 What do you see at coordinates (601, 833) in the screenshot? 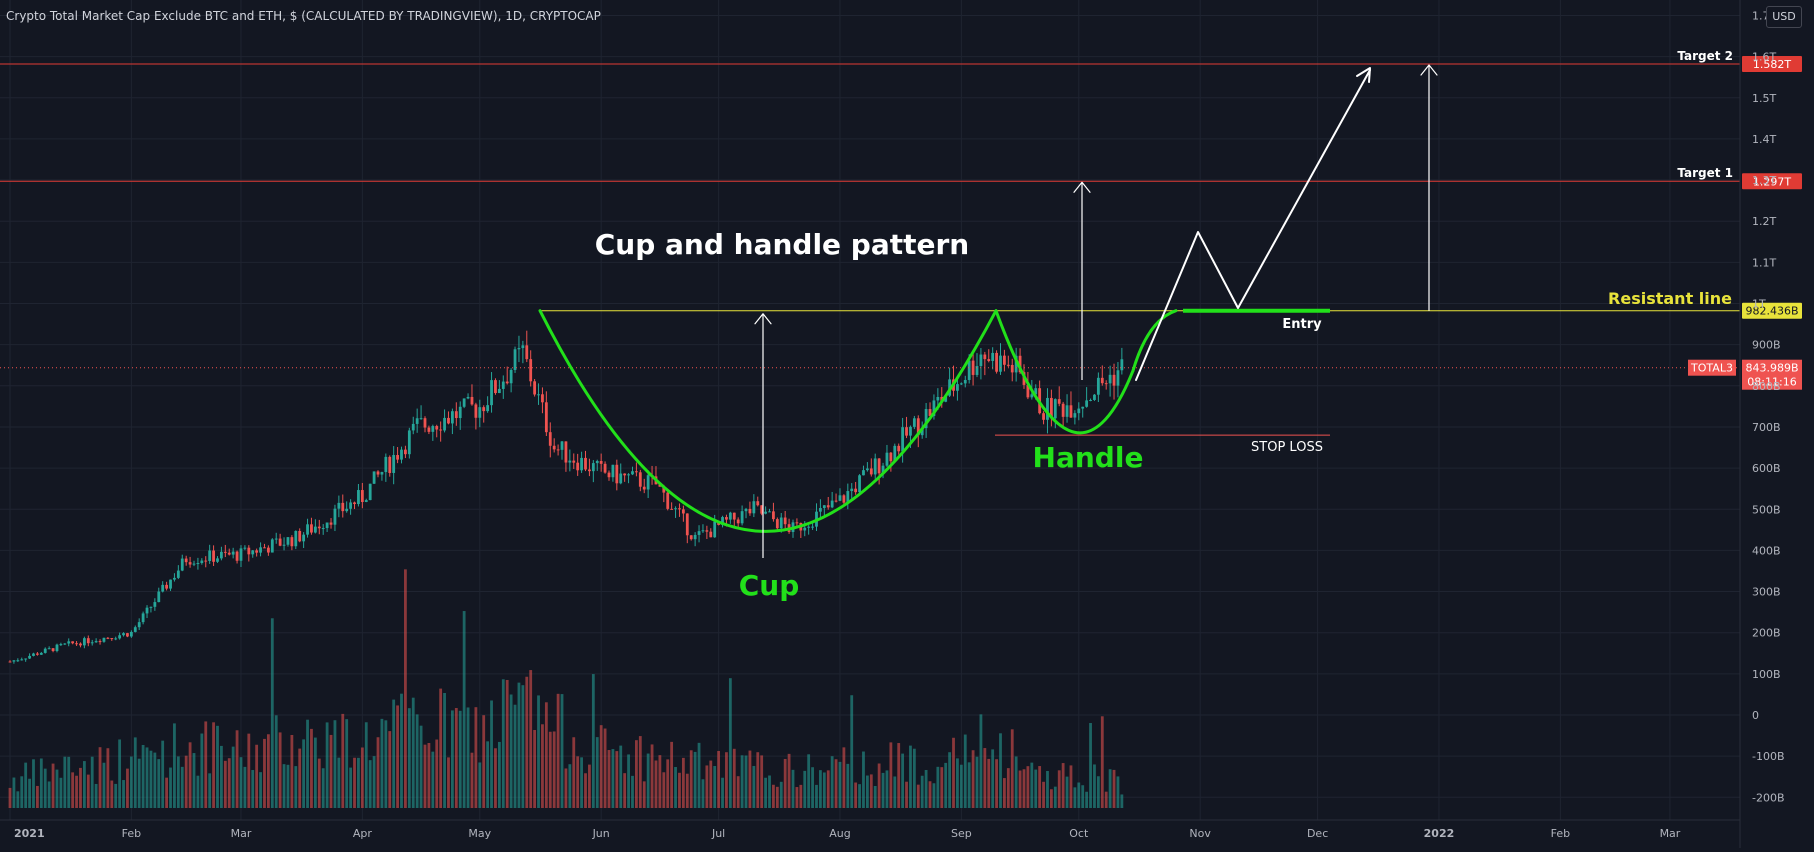
I see `x-tick-label: Jun` at bounding box center [601, 833].